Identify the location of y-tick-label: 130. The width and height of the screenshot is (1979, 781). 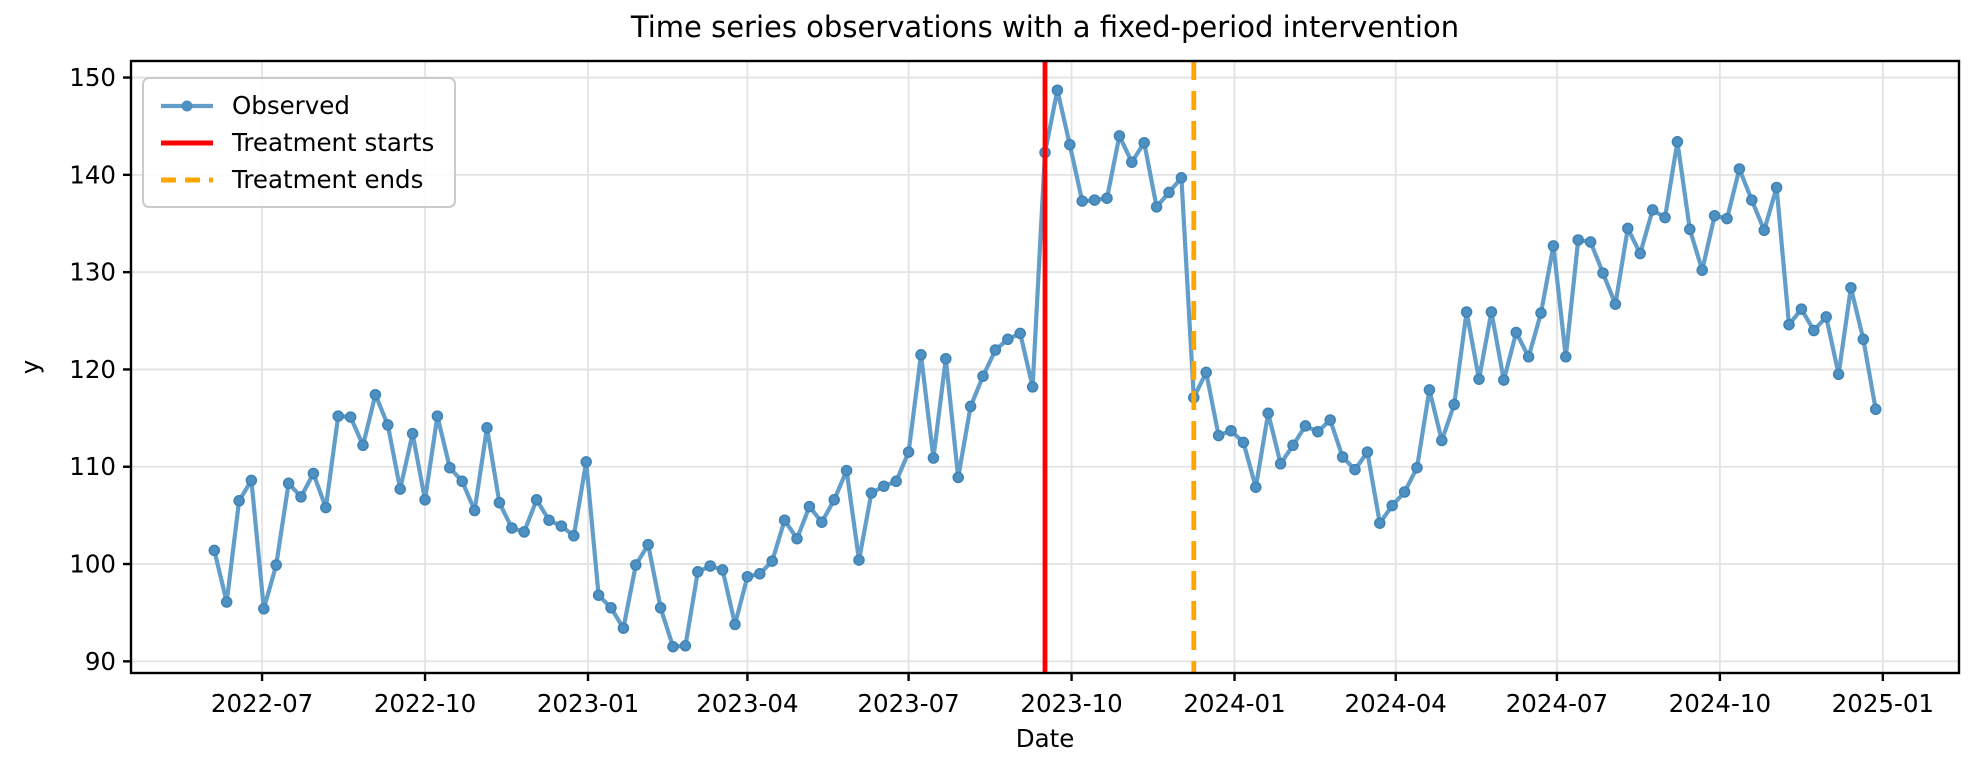
(92, 272).